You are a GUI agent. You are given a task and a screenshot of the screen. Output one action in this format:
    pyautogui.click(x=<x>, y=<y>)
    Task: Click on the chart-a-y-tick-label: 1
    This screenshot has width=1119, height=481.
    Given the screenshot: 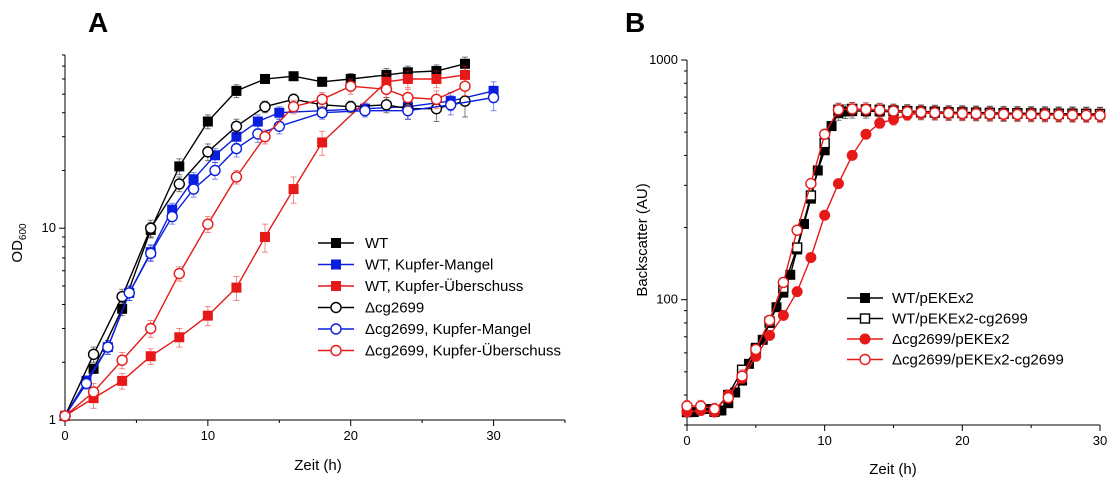 What is the action you would take?
    pyautogui.click(x=52, y=419)
    